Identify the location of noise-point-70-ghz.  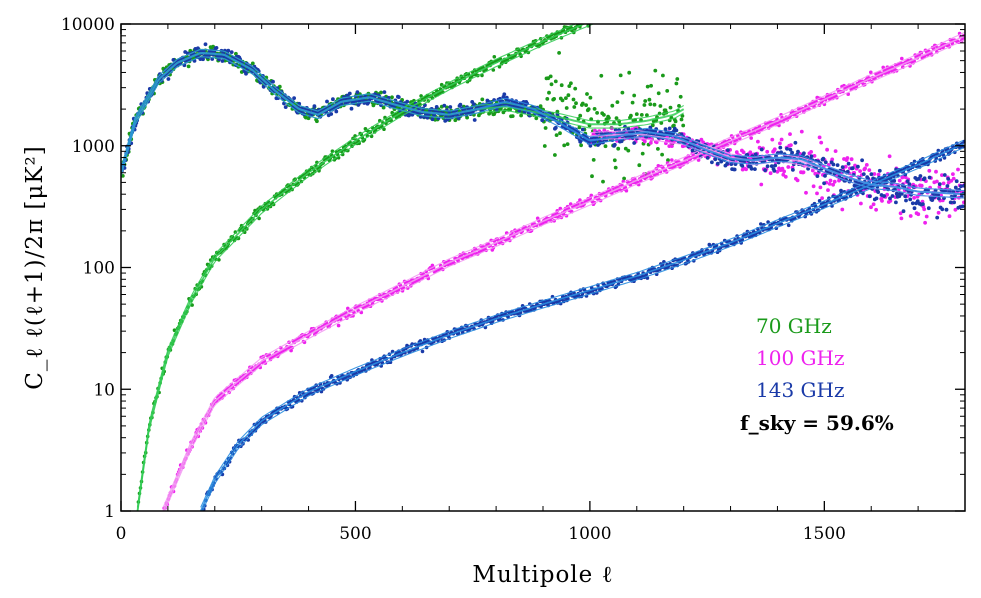
(494, 57).